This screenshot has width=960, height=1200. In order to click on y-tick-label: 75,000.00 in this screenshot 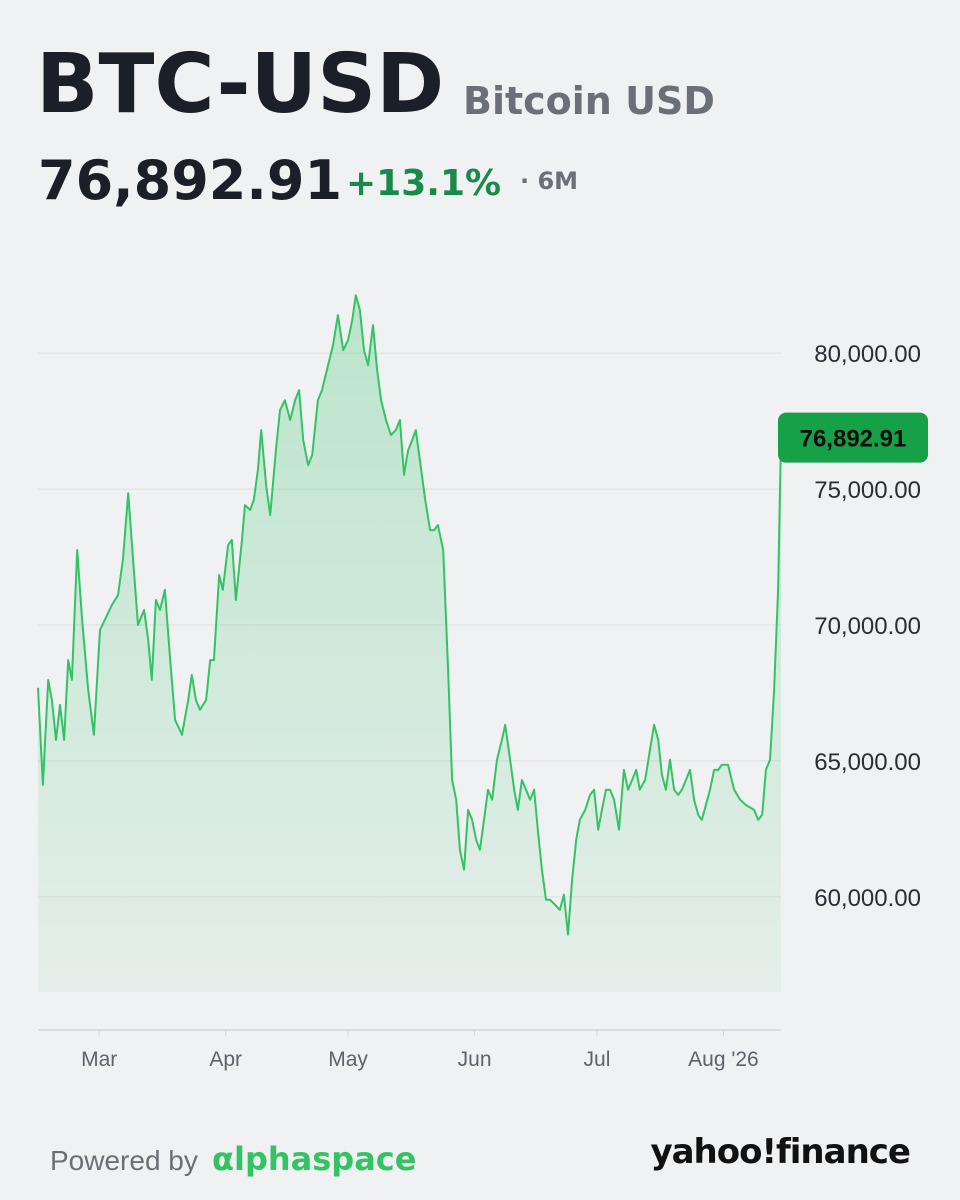, I will do `click(867, 490)`.